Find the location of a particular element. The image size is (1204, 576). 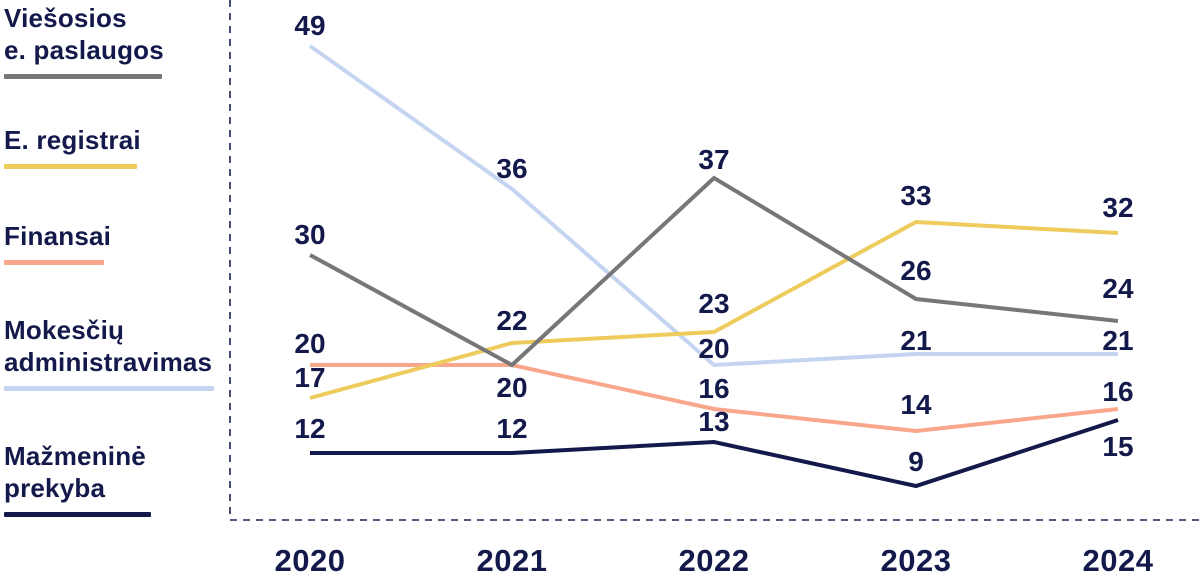

data-label: 36 is located at coordinates (511, 168).